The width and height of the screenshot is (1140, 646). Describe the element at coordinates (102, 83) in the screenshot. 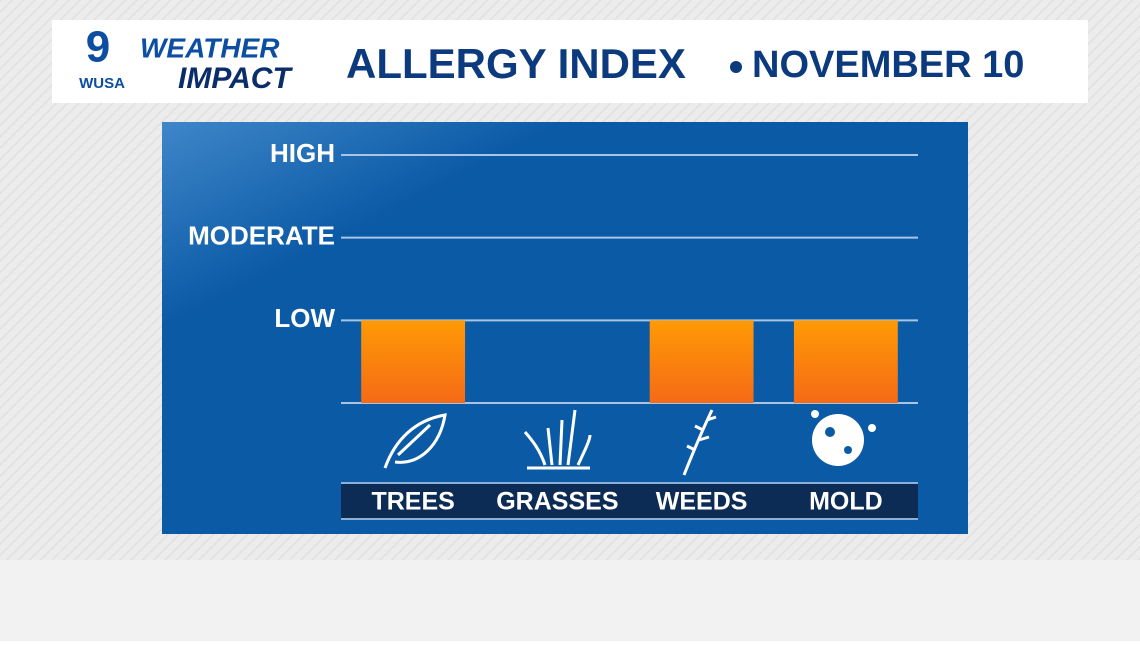

I see `logo-text: WUSA` at that location.